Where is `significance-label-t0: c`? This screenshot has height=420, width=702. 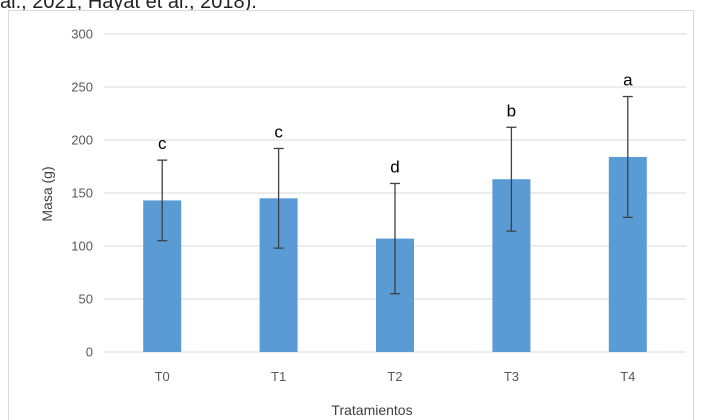
significance-label-t0: c is located at coordinates (162, 143).